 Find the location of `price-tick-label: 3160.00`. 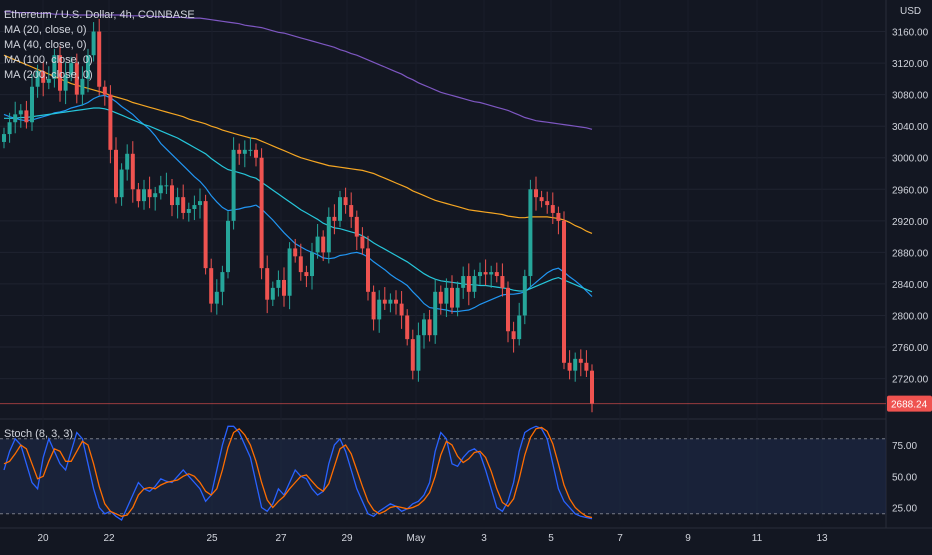

price-tick-label: 3160.00 is located at coordinates (910, 33).